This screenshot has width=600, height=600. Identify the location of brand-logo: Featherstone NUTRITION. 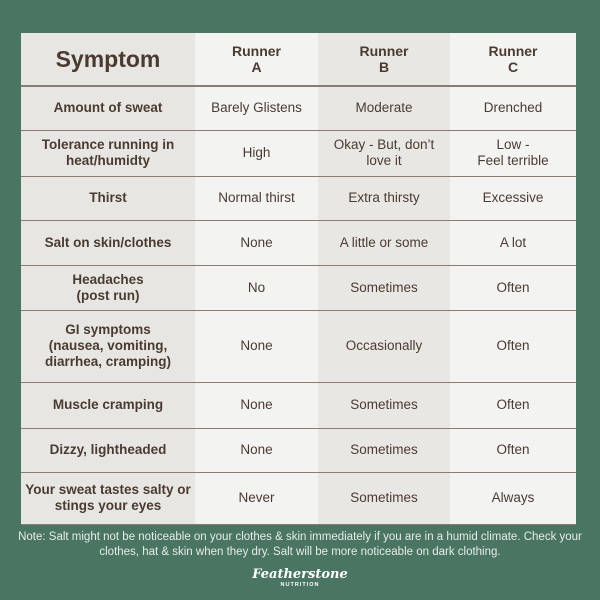
(300, 578).